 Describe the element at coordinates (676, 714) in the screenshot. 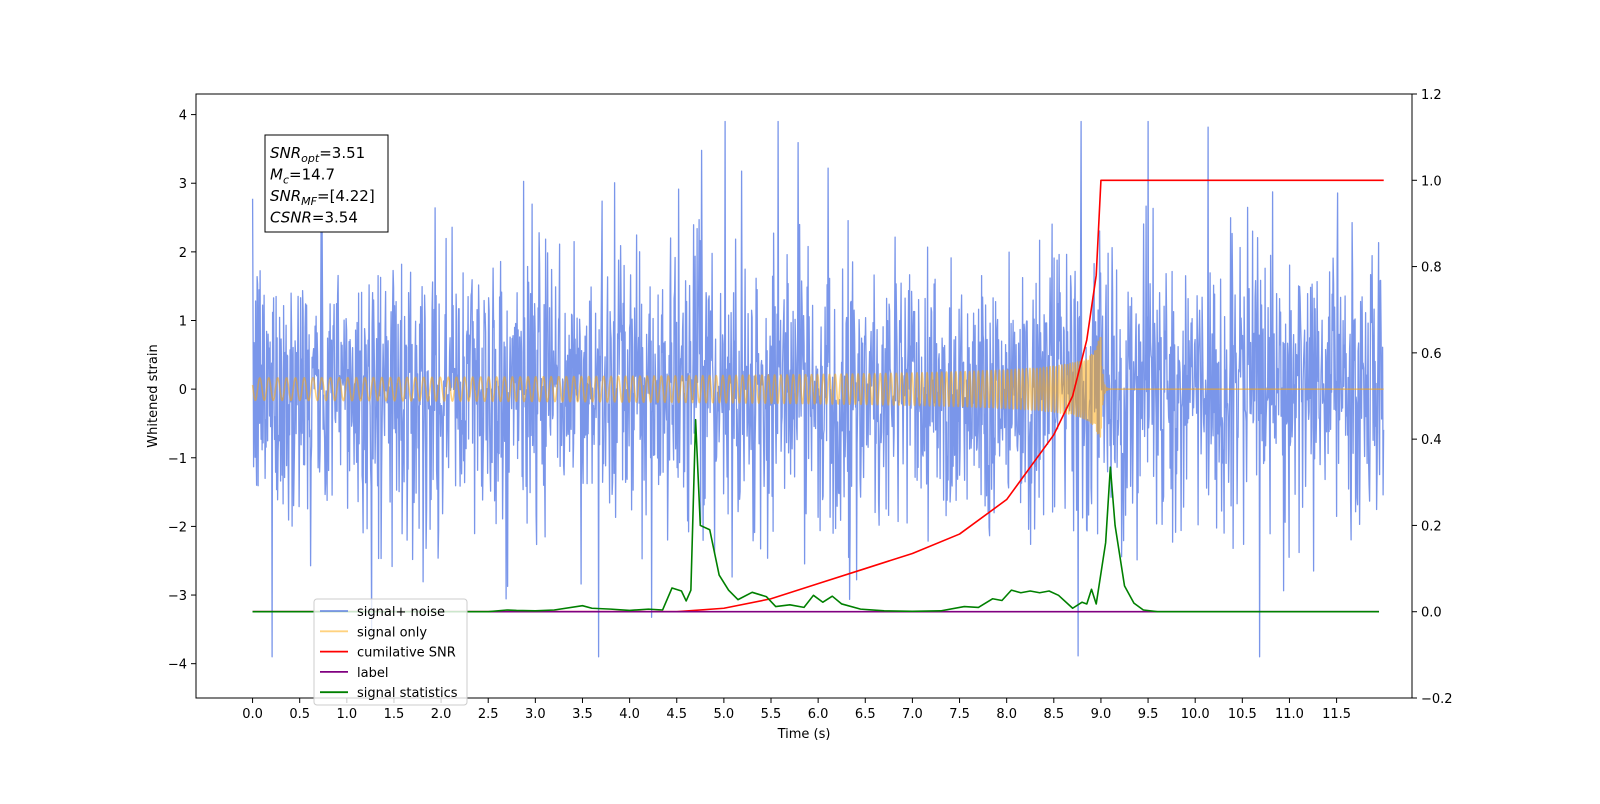

I see `x-tick-label: 4.5` at that location.